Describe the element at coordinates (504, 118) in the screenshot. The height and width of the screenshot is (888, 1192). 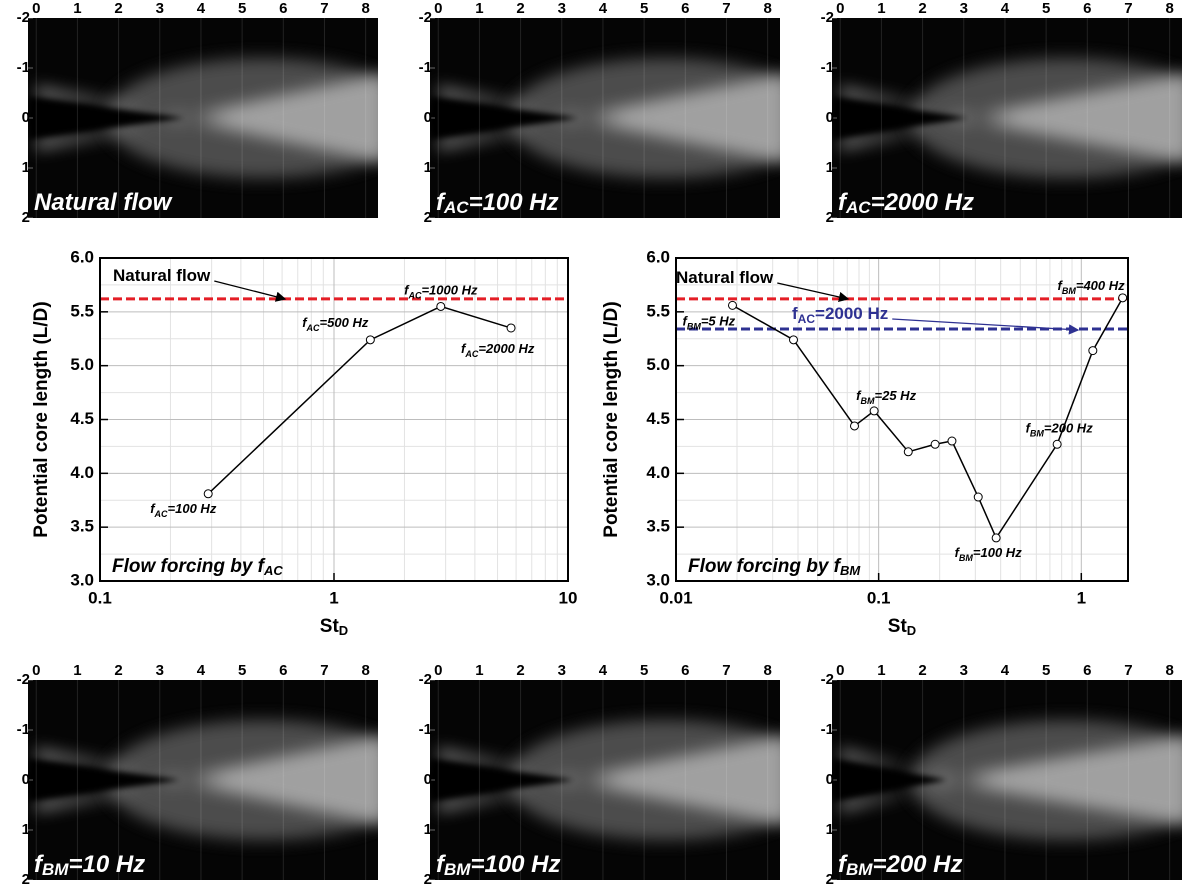
I see `potential-core` at that location.